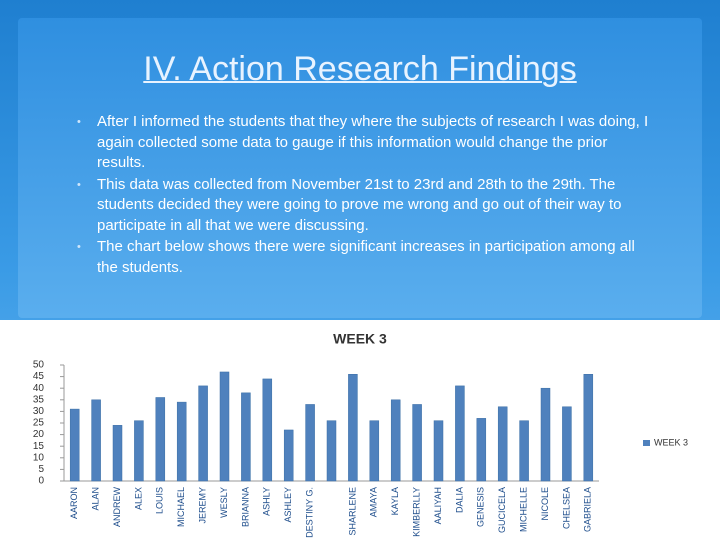 This screenshot has width=720, height=540. Describe the element at coordinates (502, 510) in the screenshot. I see `x-tick-label: GUCICELA` at that location.